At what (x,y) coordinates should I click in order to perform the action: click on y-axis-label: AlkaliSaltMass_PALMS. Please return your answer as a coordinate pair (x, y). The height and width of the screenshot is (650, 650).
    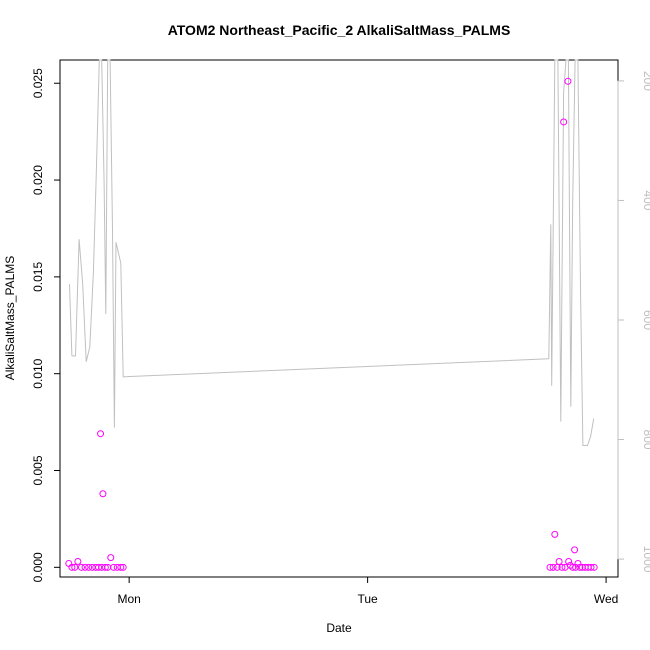
    Looking at the image, I should click on (10, 318).